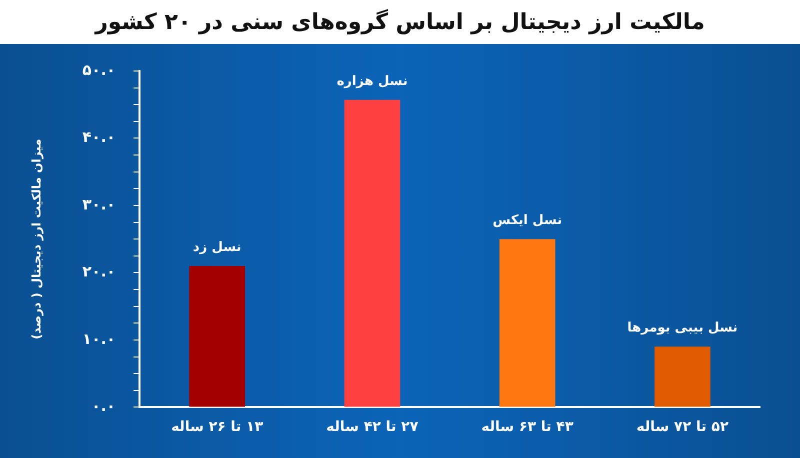 The width and height of the screenshot is (800, 458). Describe the element at coordinates (99, 339) in the screenshot. I see `y-tick-label: ۱۰.۰` at that location.